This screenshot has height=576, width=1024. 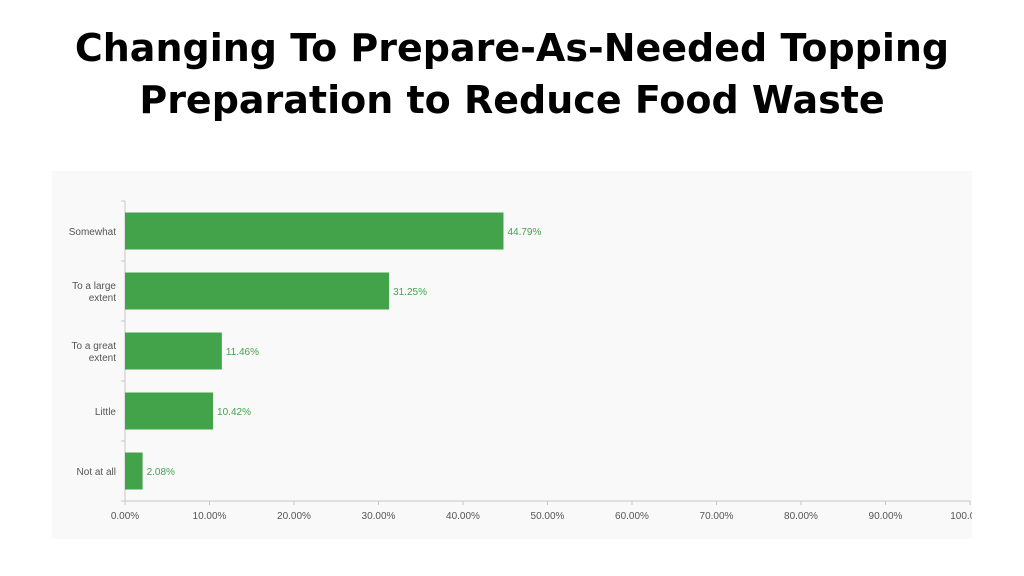 What do you see at coordinates (548, 516) in the screenshot?
I see `x-tick-label: 50.00%` at bounding box center [548, 516].